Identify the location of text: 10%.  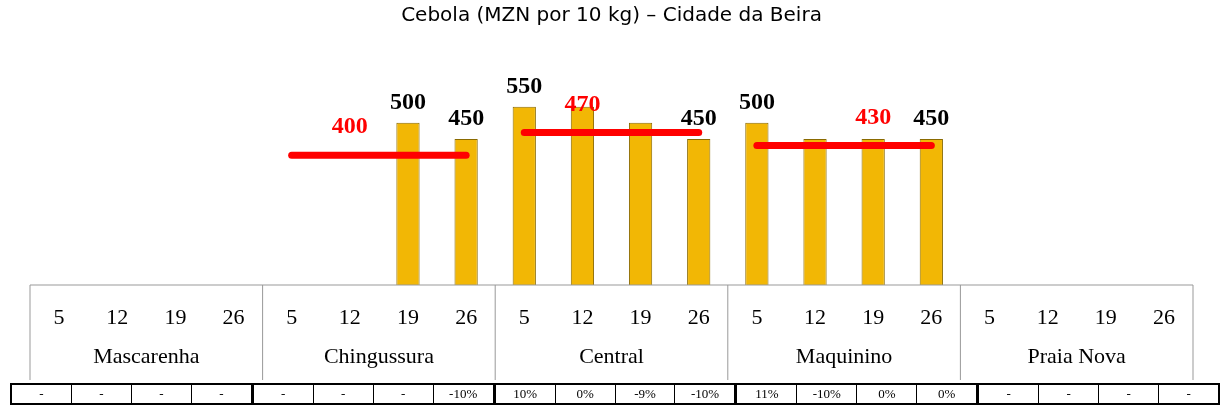
(523, 394).